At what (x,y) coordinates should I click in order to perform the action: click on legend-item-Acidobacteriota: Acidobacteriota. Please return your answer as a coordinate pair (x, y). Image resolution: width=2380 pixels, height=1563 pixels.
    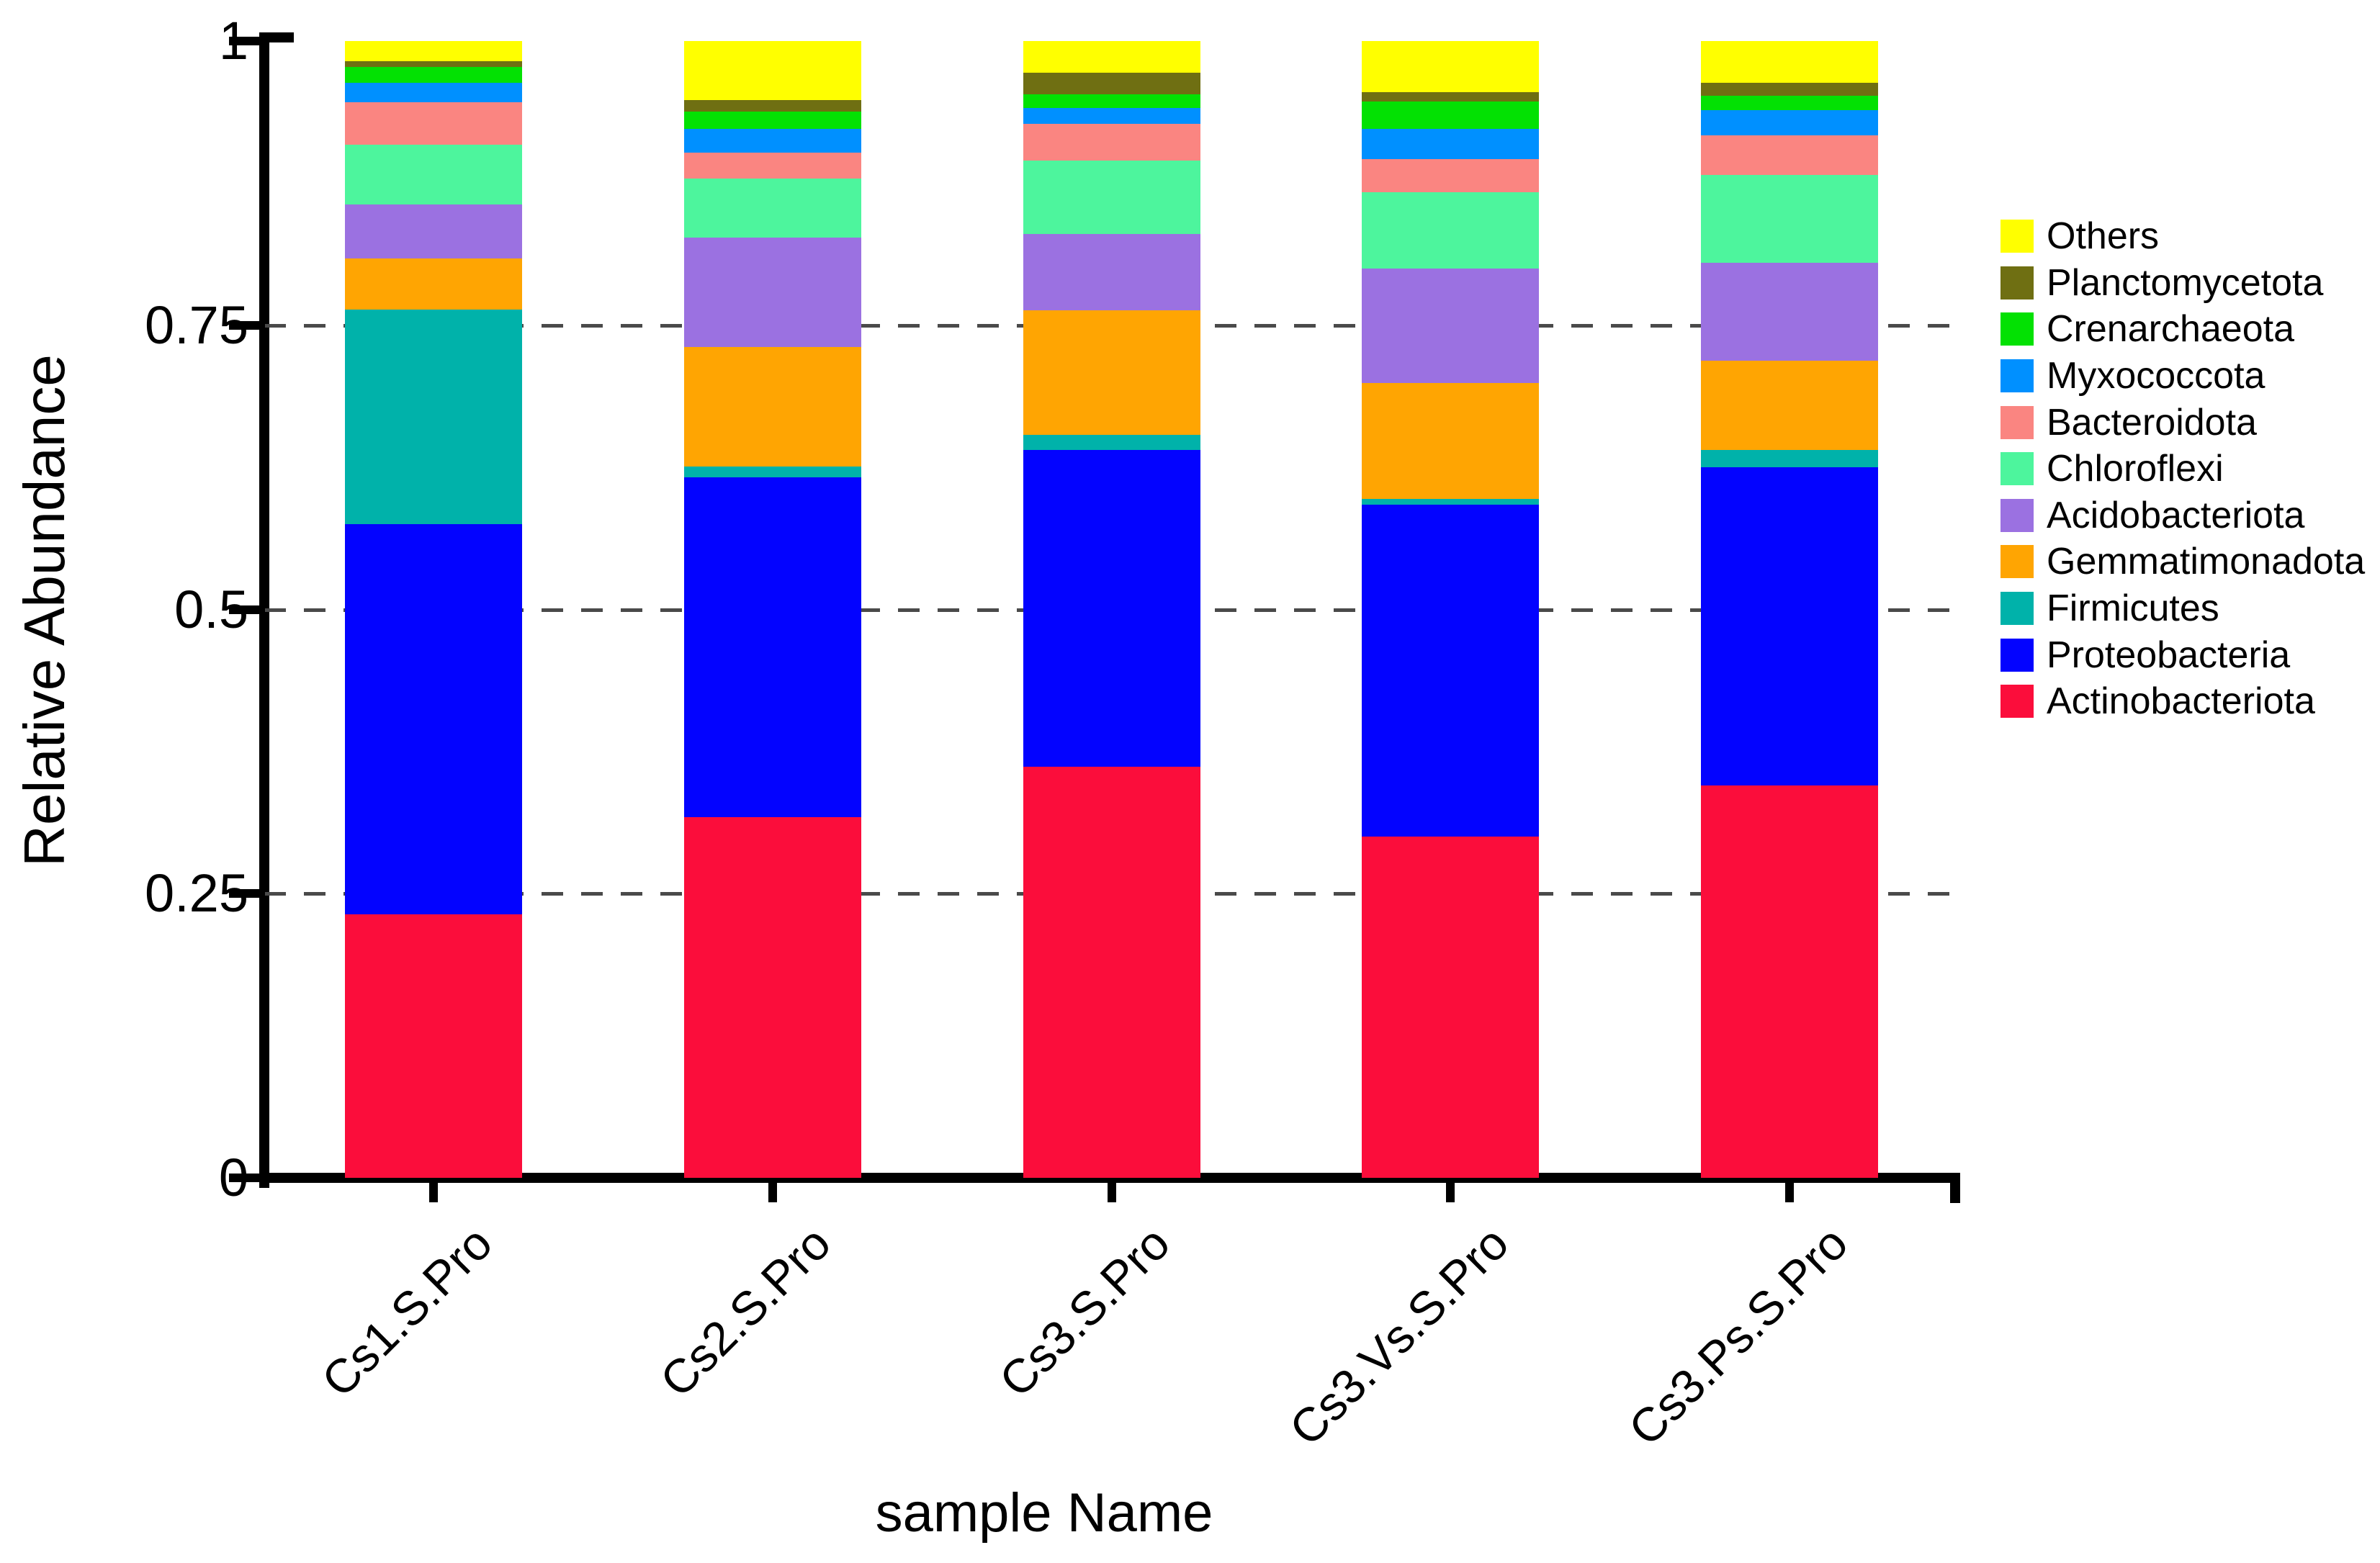
    Looking at the image, I should click on (2182, 515).